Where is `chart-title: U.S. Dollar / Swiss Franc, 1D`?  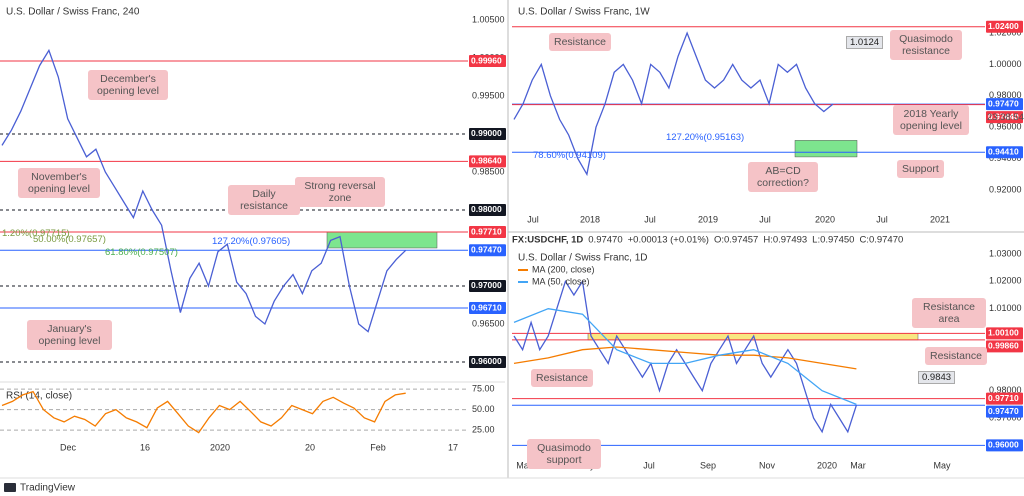
chart-title: U.S. Dollar / Swiss Franc, 1D is located at coordinates (582, 258).